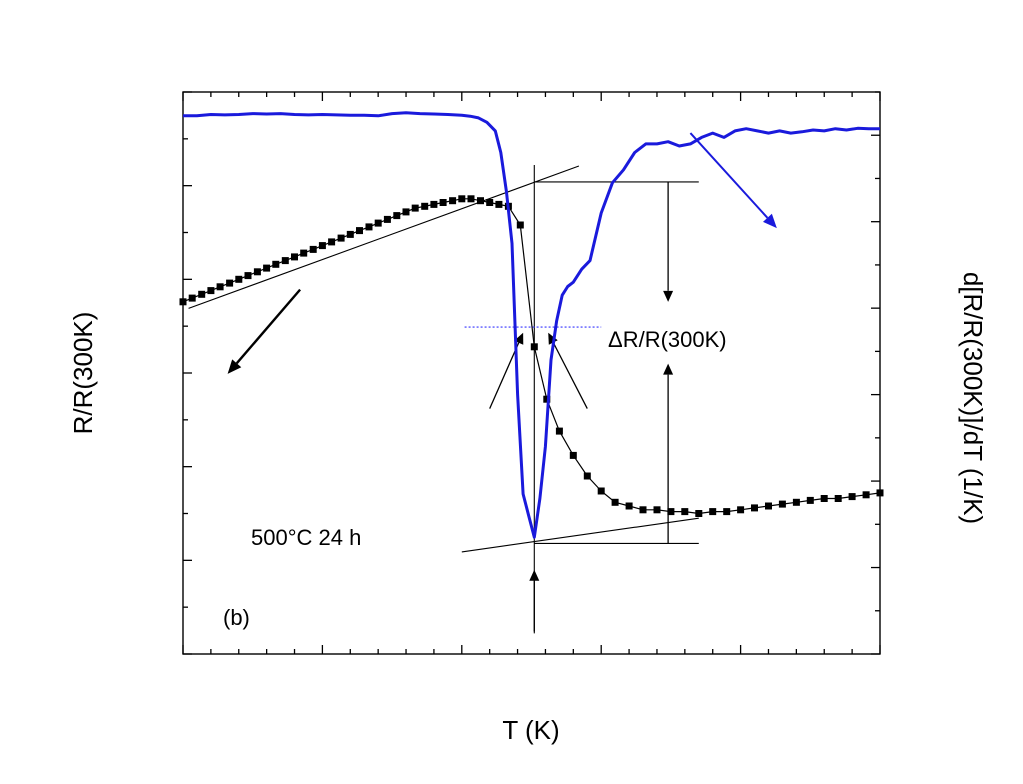 The height and width of the screenshot is (784, 1023). I want to click on y-right-axis-title: d[R/R(300K)]/dT (1/K), so click(973, 398).